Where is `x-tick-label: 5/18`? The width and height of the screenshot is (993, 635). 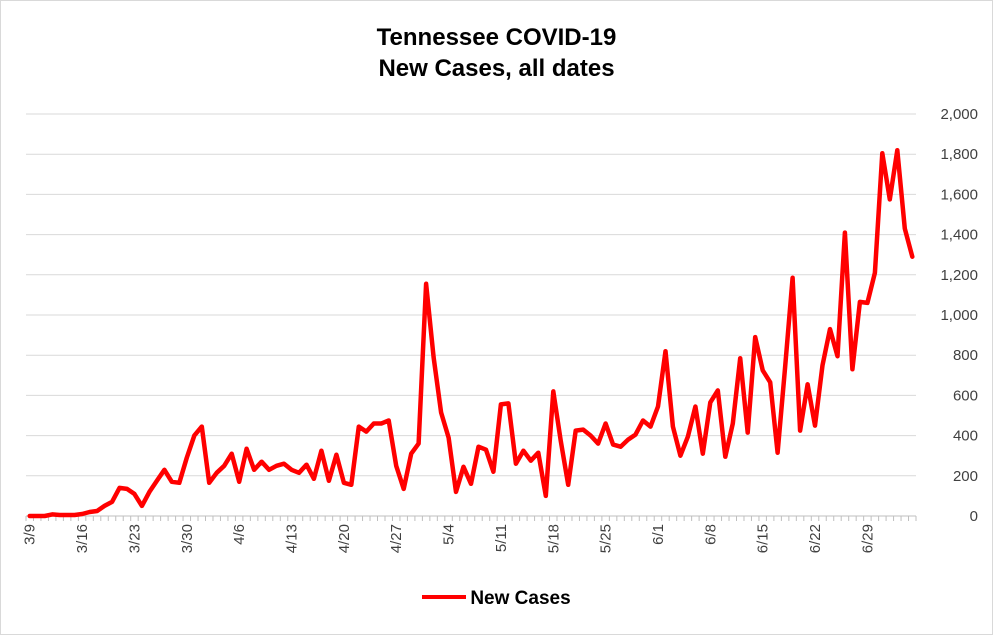 x-tick-label: 5/18 is located at coordinates (553, 538).